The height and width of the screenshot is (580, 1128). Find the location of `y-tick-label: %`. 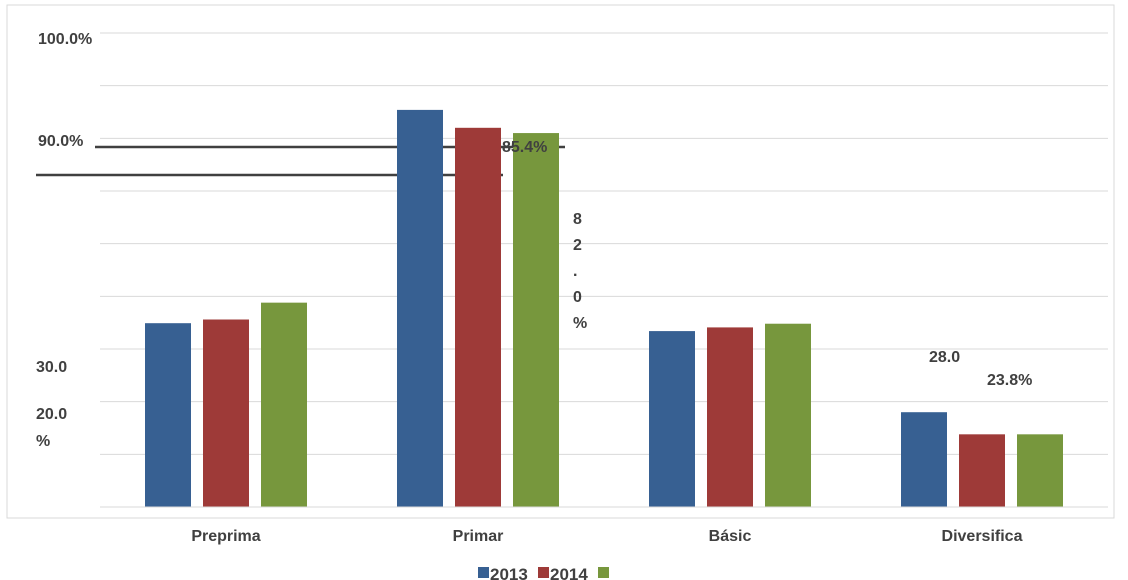

y-tick-label: % is located at coordinates (43, 441).